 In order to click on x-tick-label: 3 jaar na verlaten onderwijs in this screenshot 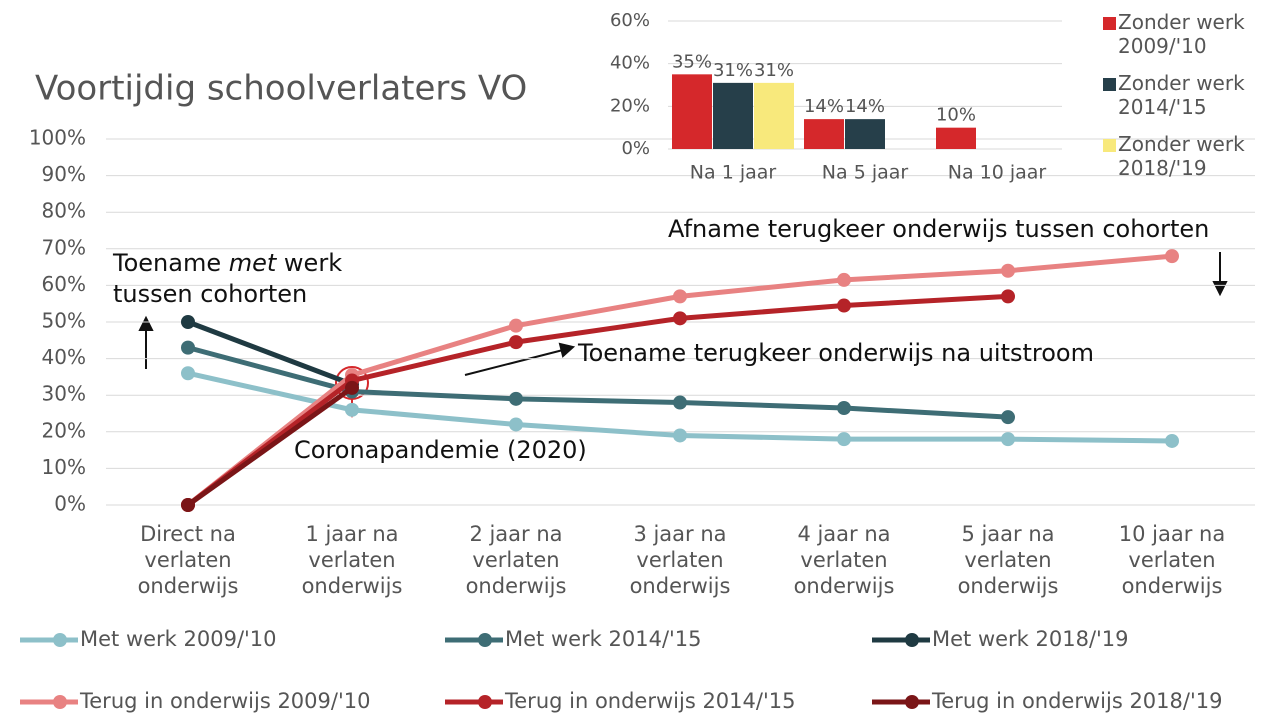, I will do `click(680, 560)`.